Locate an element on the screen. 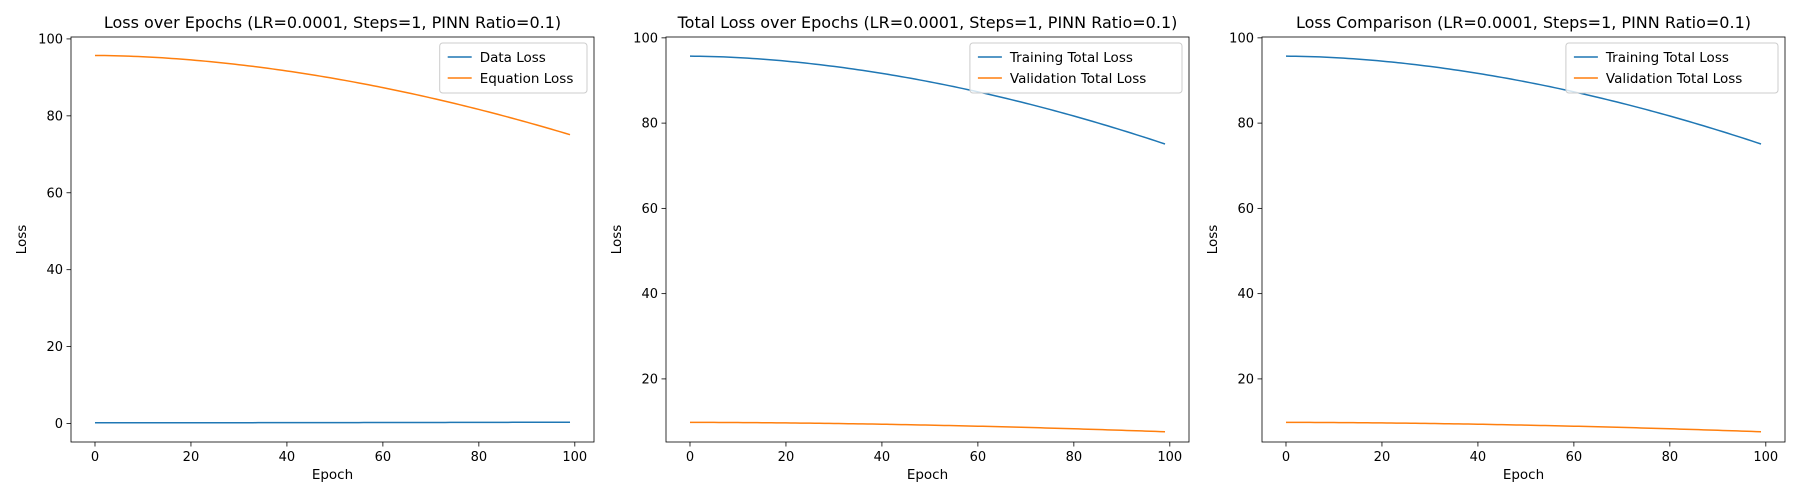 This screenshot has width=1800, height=500. y-tick-label: 0 is located at coordinates (59, 424).